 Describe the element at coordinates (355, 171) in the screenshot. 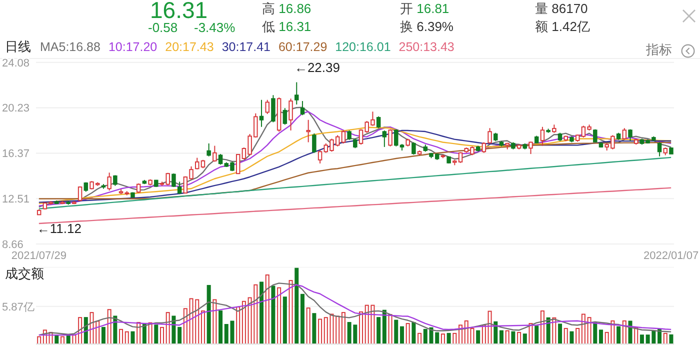

I see `line-series` at that location.